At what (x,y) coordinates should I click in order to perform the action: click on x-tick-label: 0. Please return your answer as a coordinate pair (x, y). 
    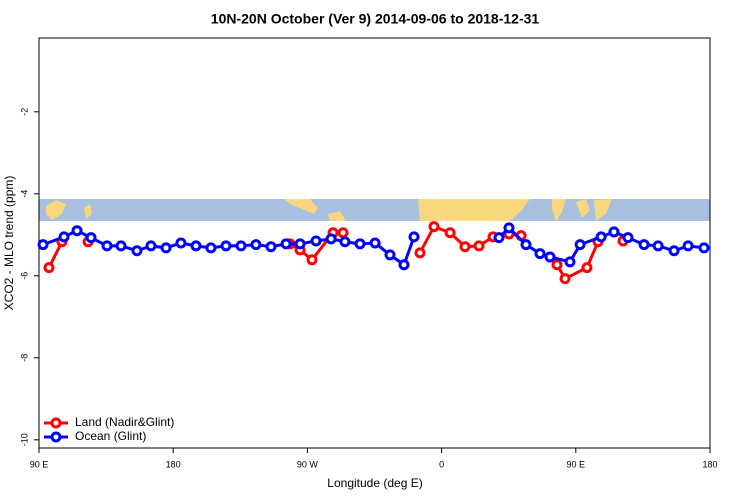
    Looking at the image, I should click on (441, 464).